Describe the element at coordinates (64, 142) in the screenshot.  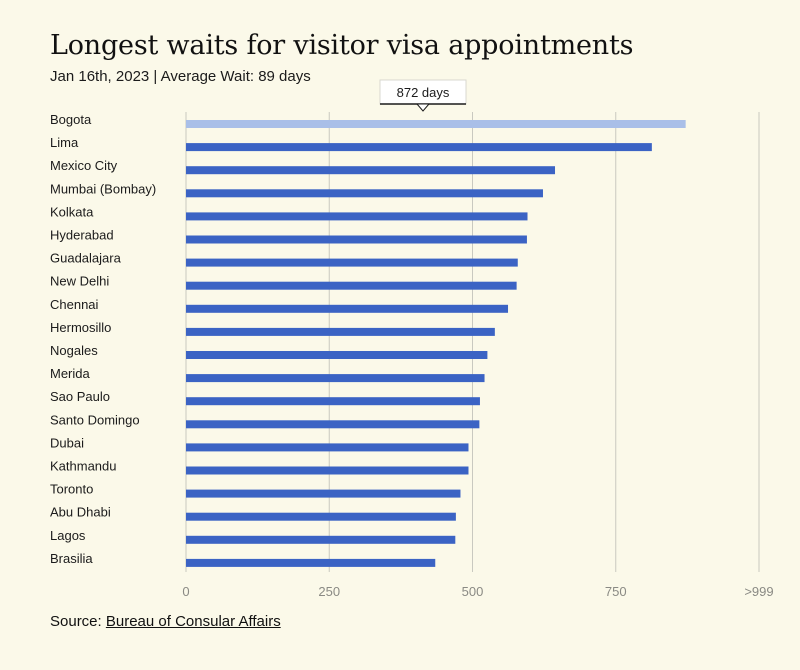
I see `category-label: Lima` at that location.